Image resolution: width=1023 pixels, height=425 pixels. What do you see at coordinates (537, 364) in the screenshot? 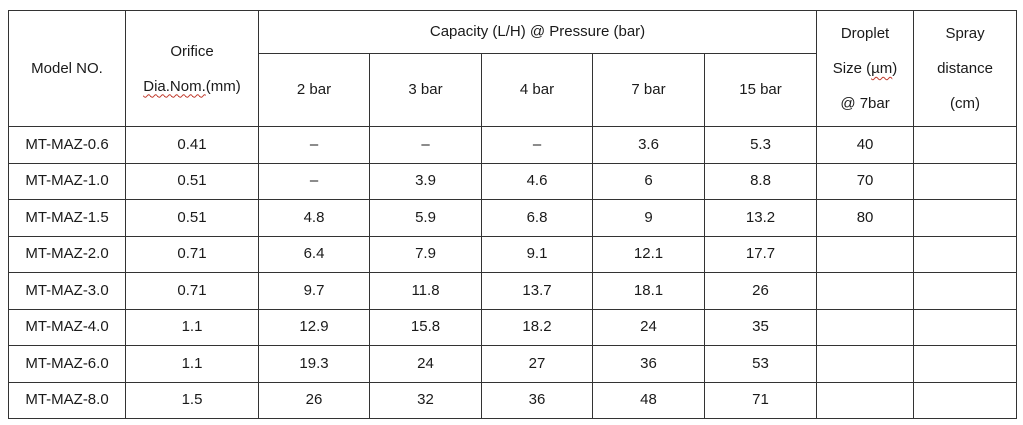
I see `capacity-cell-4bar: 27` at bounding box center [537, 364].